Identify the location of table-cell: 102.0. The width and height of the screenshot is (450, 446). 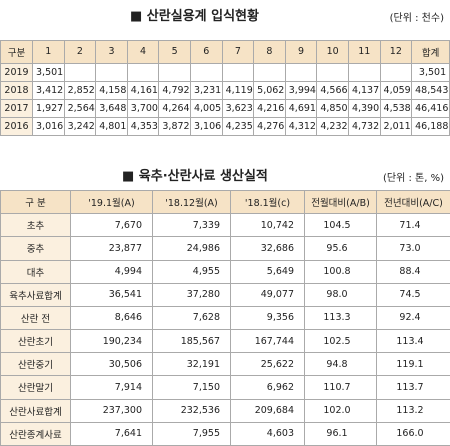
(340, 410).